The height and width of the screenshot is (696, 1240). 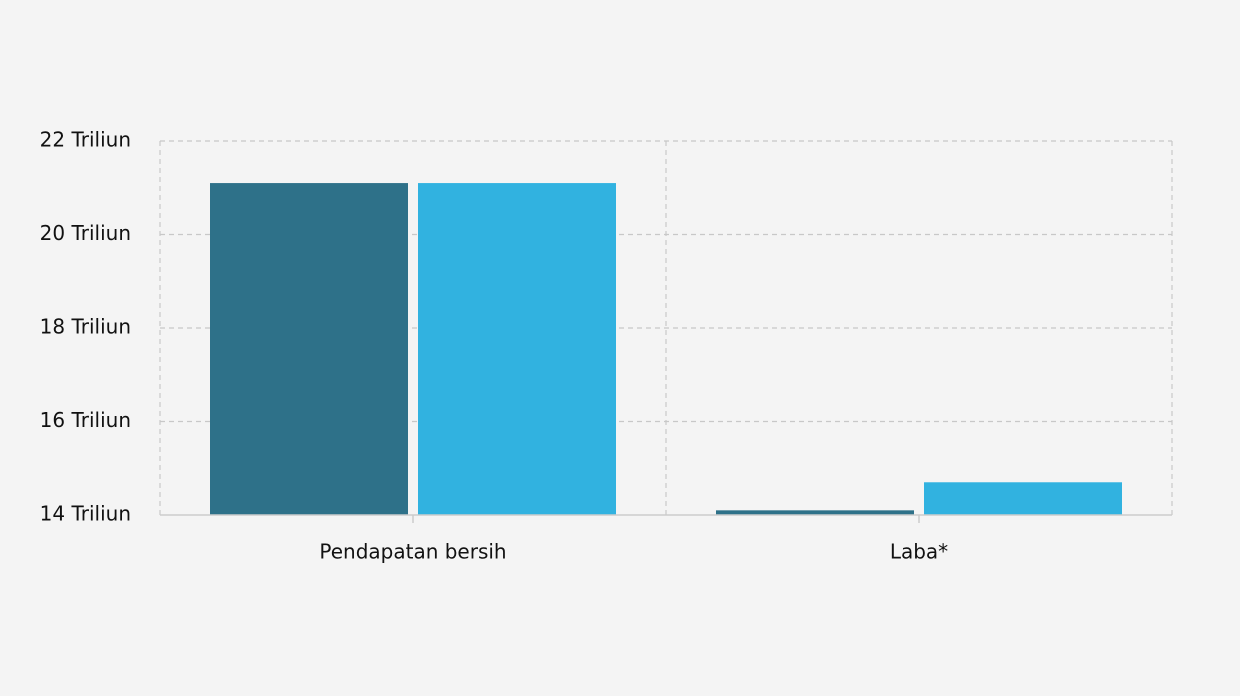 What do you see at coordinates (85, 140) in the screenshot?
I see `y-tick-label: 22 Triliun` at bounding box center [85, 140].